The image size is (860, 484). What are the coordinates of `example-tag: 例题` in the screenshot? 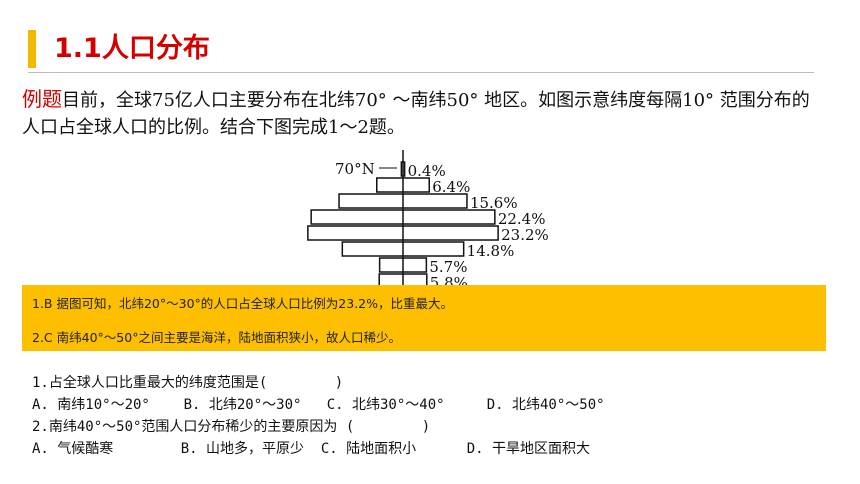 It's located at (42, 99).